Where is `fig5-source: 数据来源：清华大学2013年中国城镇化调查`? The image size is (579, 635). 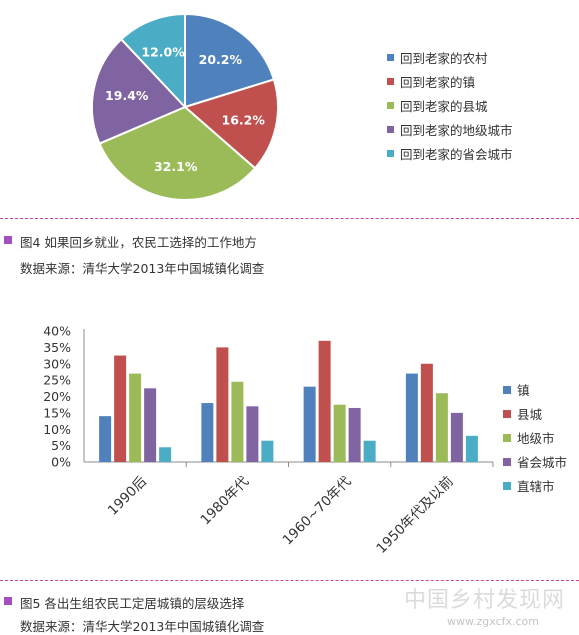
fig5-source: 数据来源：清华大学2013年中国城镇化调查 is located at coordinates (142, 626).